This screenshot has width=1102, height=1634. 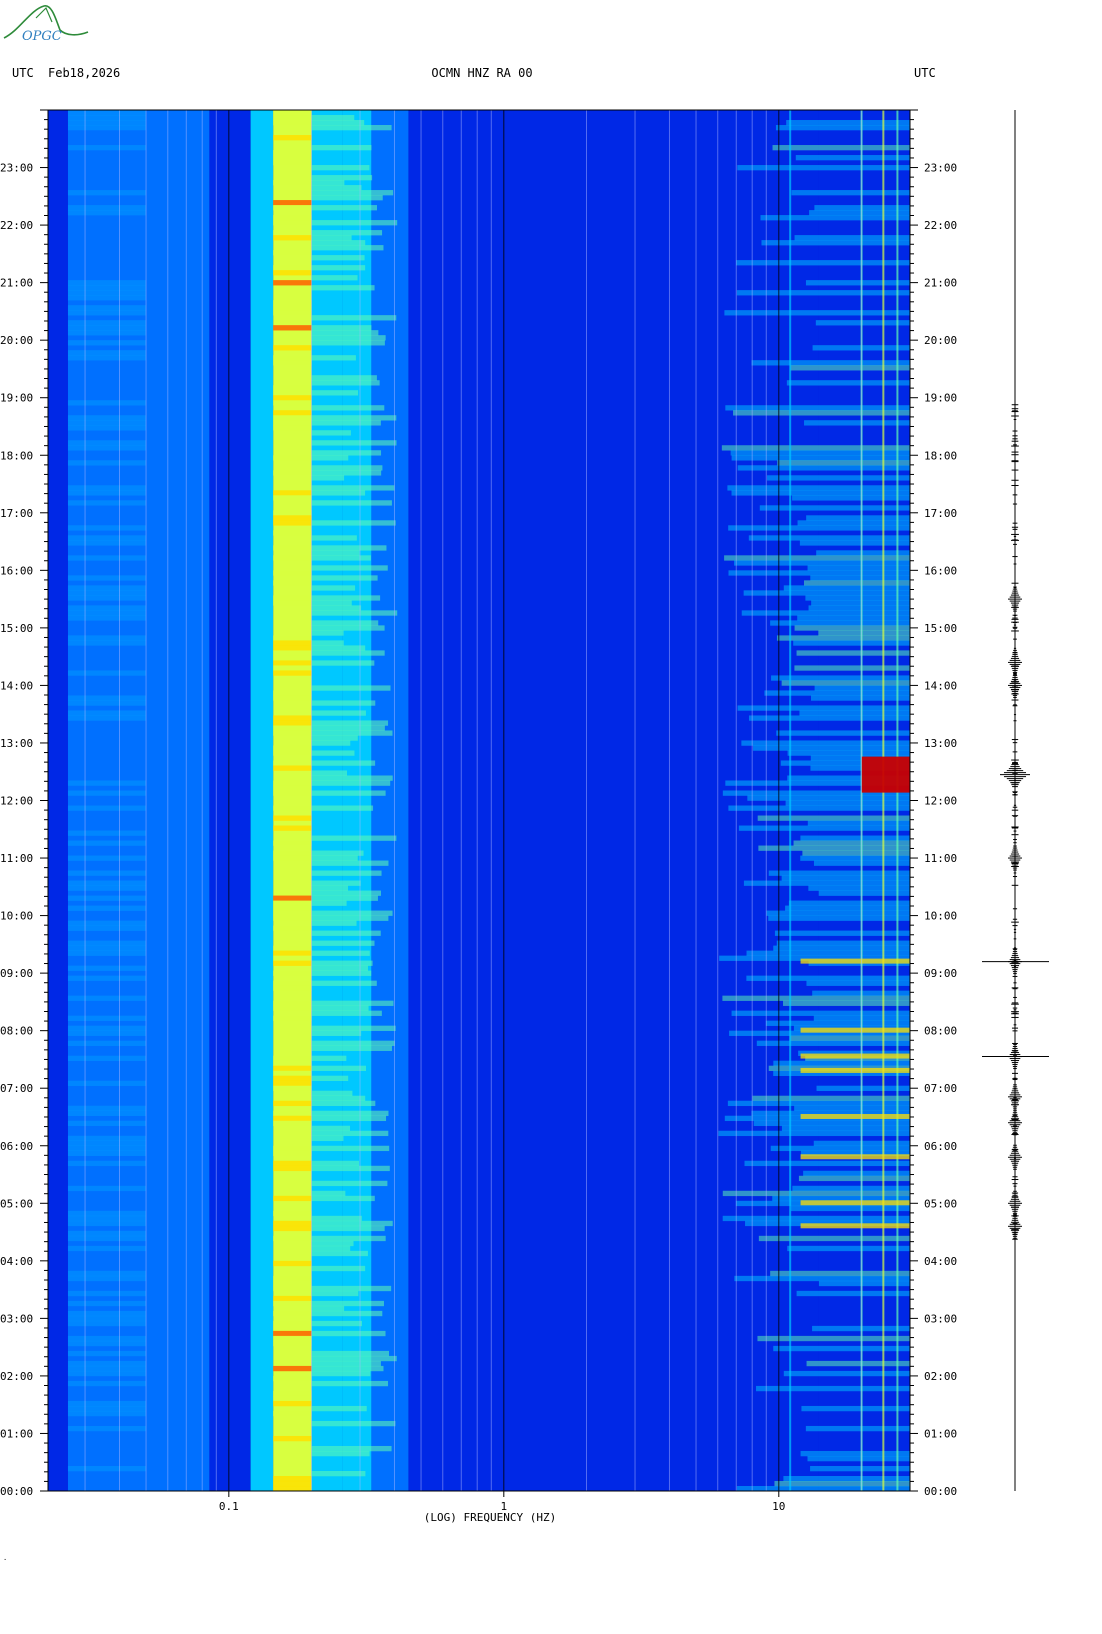 What do you see at coordinates (778, 1506) in the screenshot?
I see `x-tick-label: 10` at bounding box center [778, 1506].